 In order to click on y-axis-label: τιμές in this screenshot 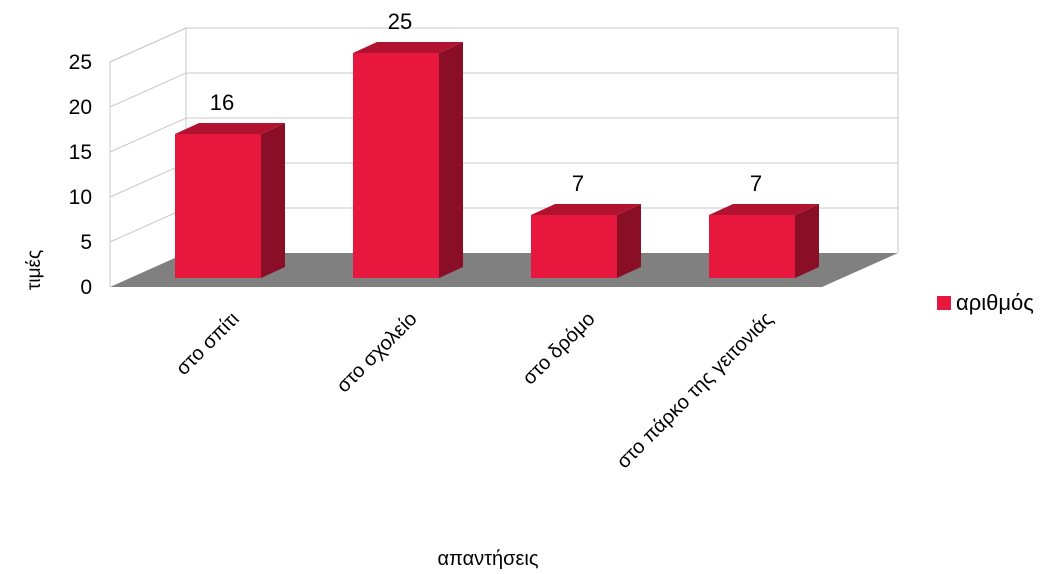, I will do `click(34, 270)`.